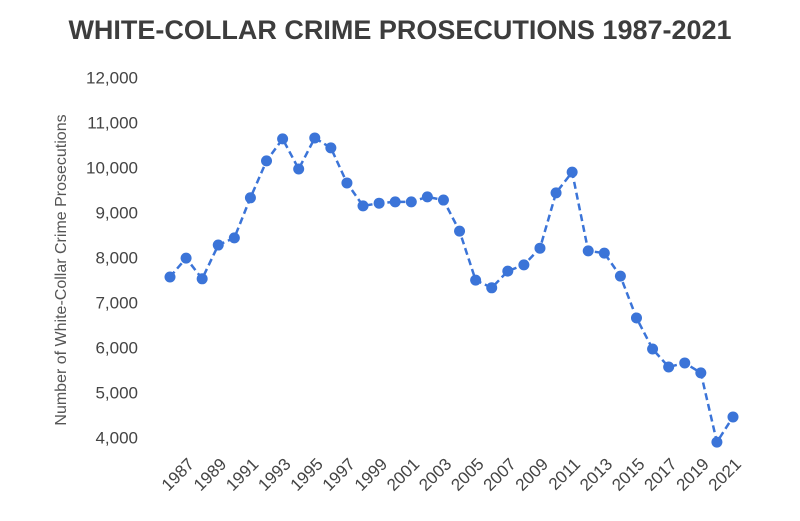  Describe the element at coordinates (500, 475) in the screenshot. I see `x-tick-label: 2007` at that location.